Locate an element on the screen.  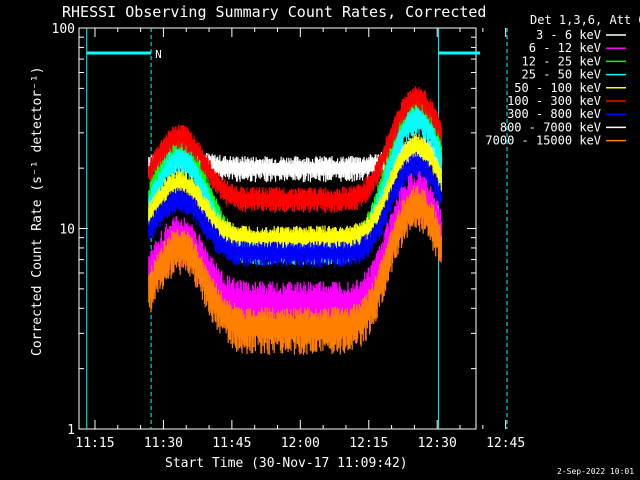
legend-label: 100 - 300 keV is located at coordinates (554, 101).